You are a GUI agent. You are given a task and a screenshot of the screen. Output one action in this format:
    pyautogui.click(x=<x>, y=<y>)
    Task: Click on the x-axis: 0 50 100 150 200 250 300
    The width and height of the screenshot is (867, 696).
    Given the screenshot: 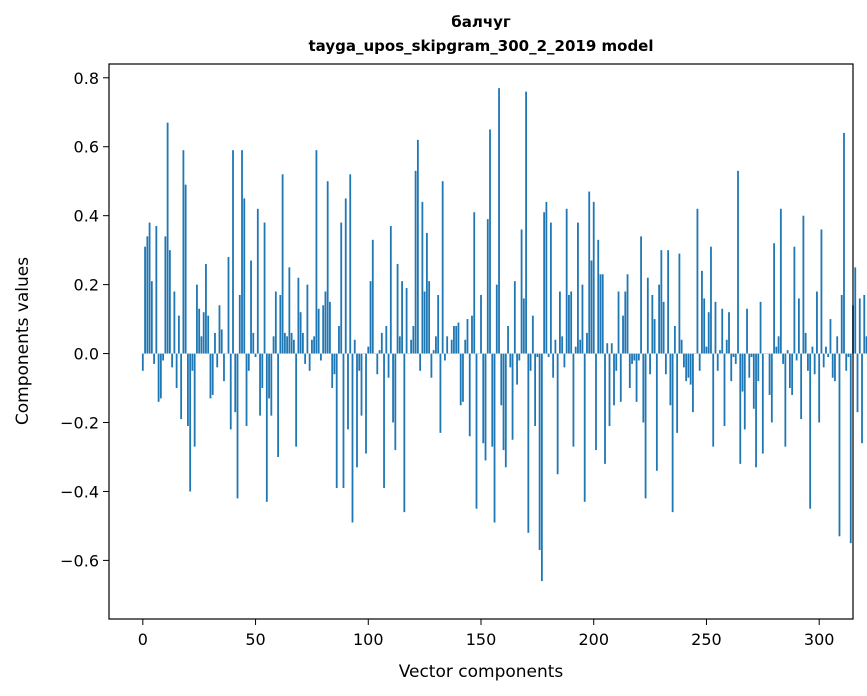 What is the action you would take?
    pyautogui.click(x=486, y=634)
    